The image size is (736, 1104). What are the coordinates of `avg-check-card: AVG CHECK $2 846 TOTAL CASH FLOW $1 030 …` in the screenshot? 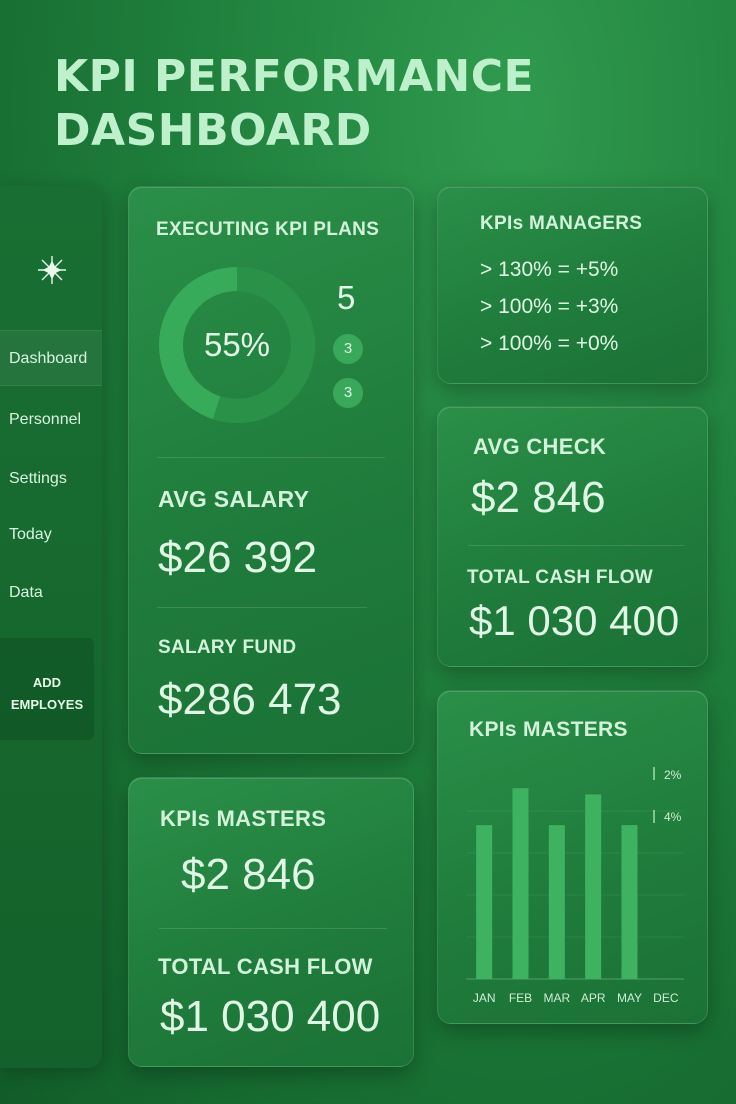 It's located at (572, 536).